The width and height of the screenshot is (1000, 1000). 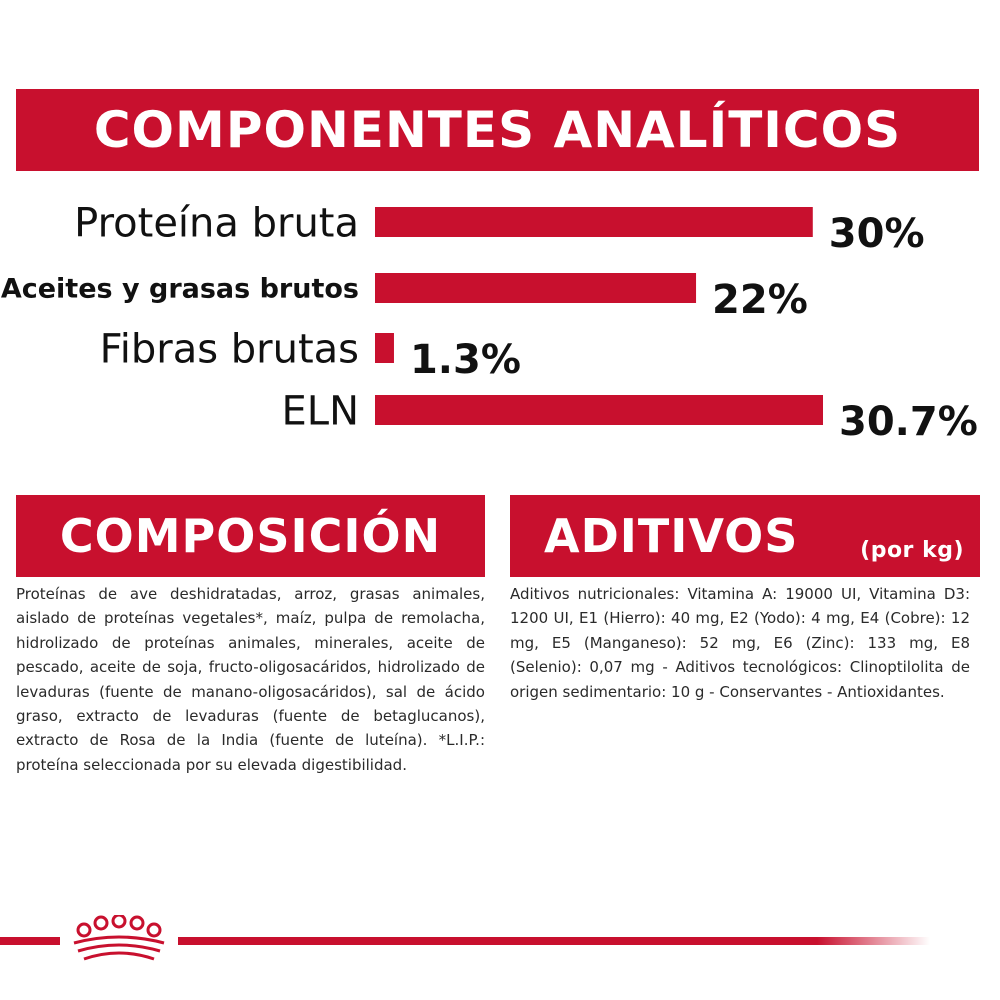 I want to click on composition-title: COMPOSICIÓN, so click(x=250, y=536).